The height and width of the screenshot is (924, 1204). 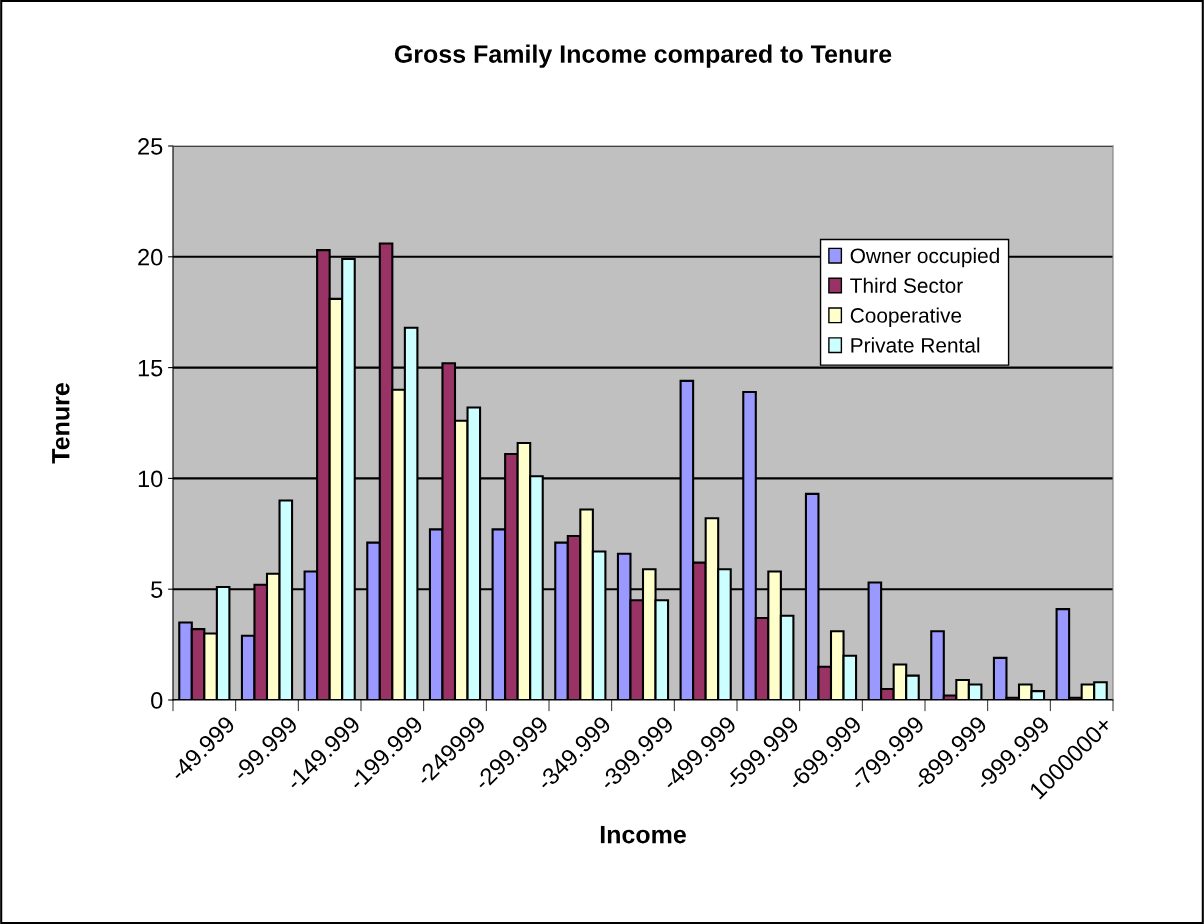 What do you see at coordinates (157, 700) in the screenshot?
I see `y-tick-label: 0` at bounding box center [157, 700].